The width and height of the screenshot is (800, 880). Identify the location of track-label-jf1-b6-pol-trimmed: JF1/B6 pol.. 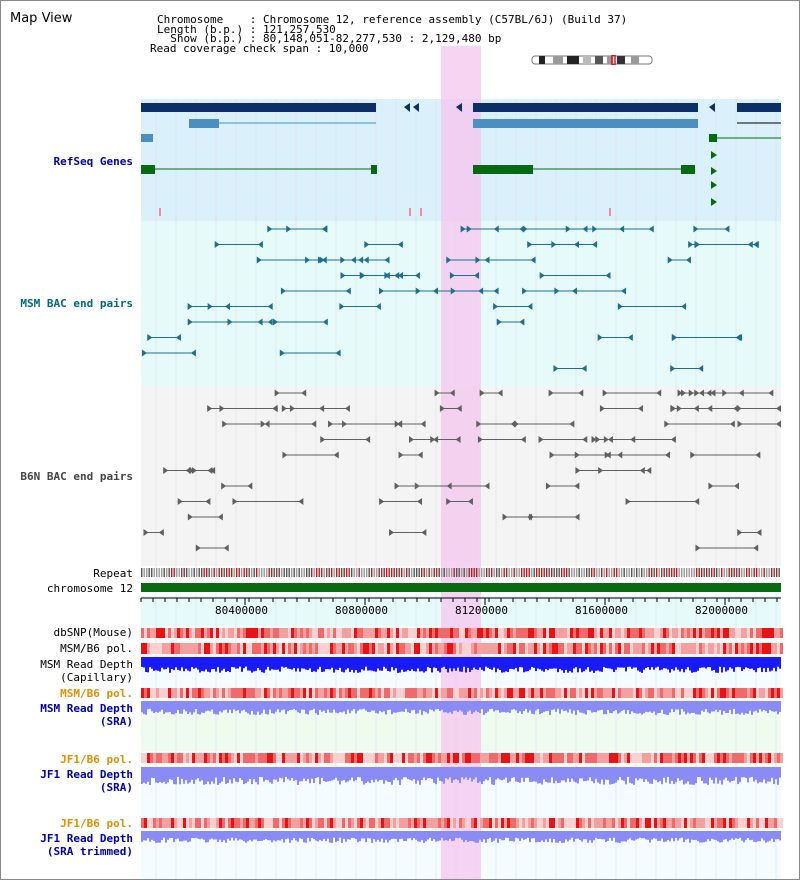
(96, 823).